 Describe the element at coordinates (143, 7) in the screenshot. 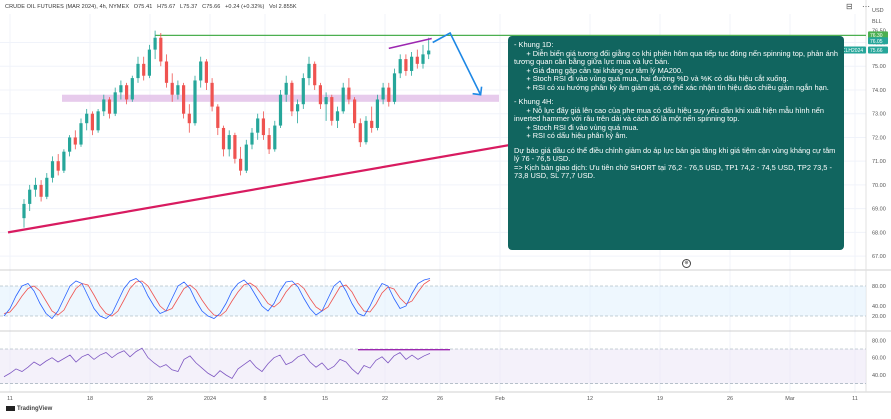

I see `open-value: O75.41` at that location.